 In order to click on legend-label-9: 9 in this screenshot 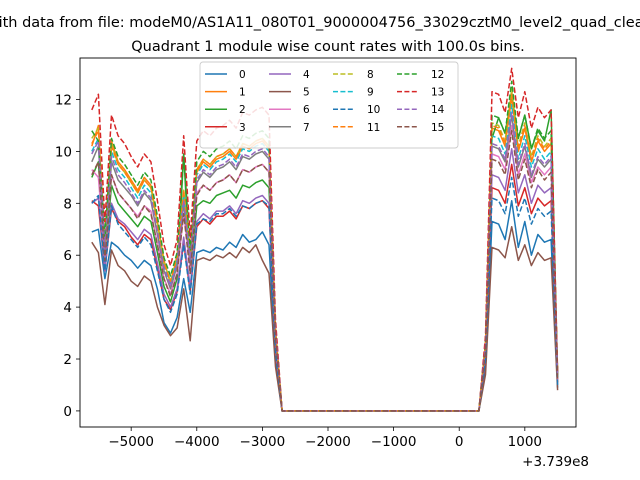, I will do `click(370, 93)`.